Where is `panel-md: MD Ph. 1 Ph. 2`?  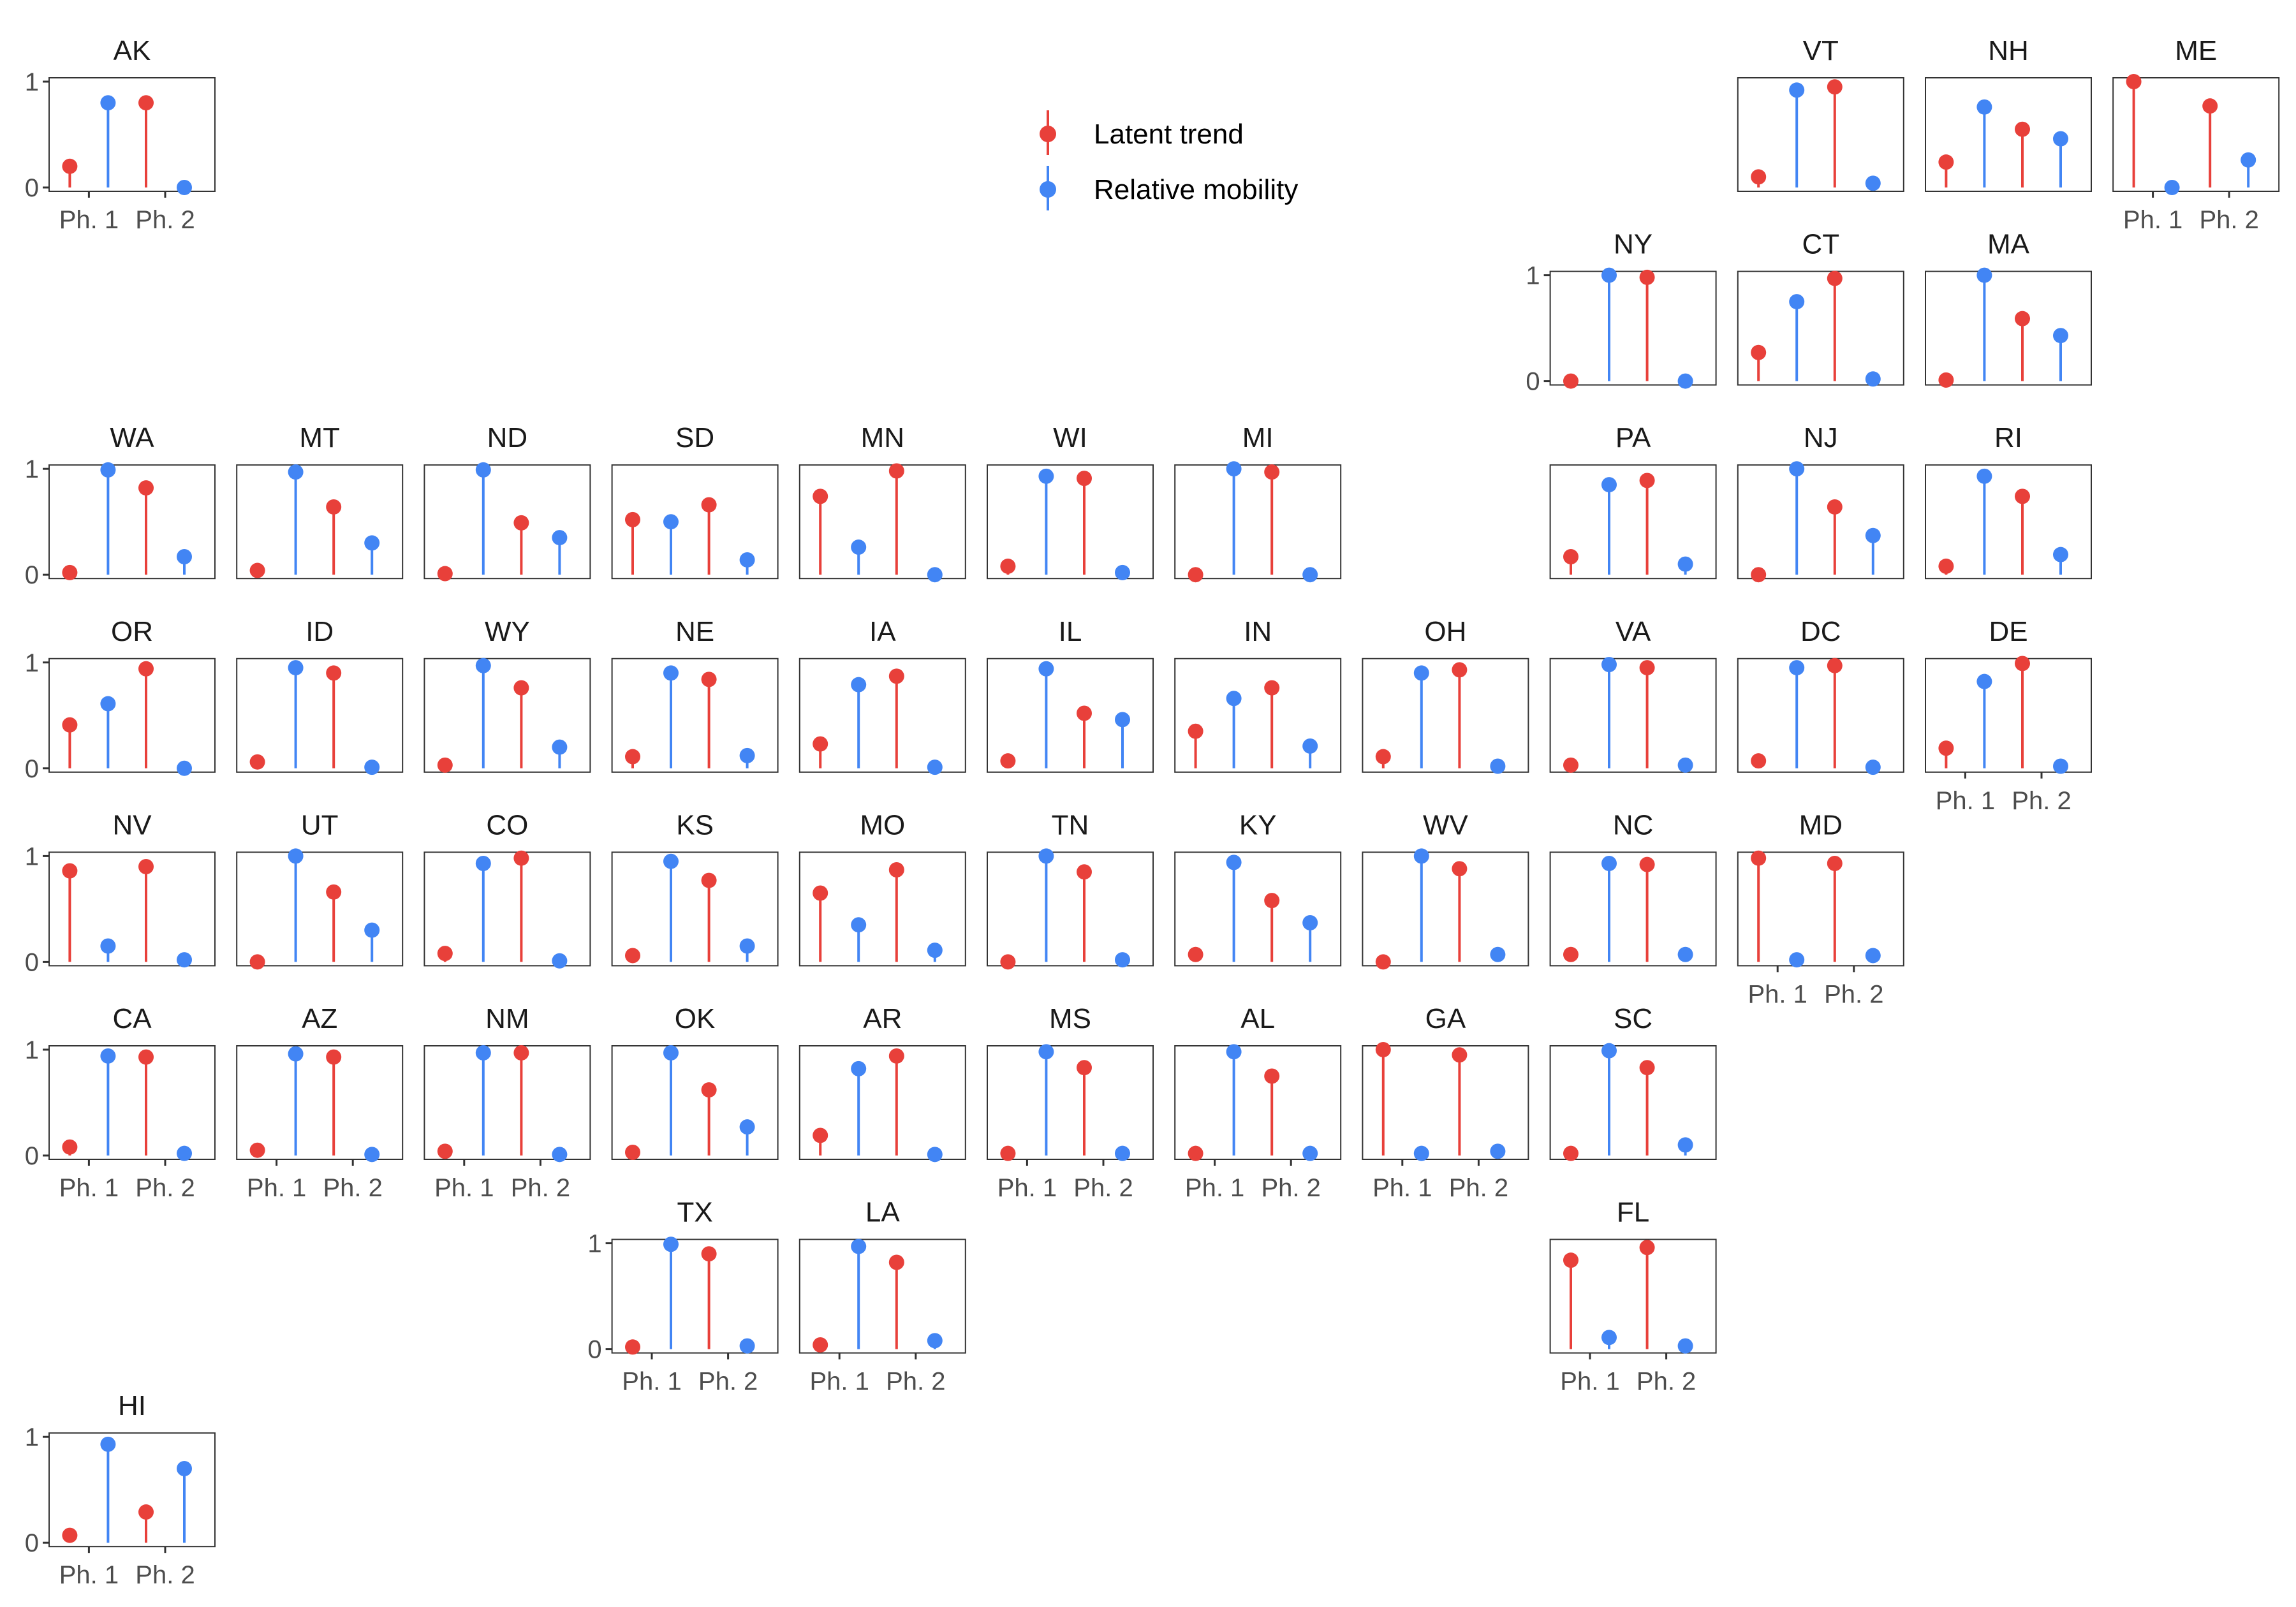 panel-md: MD Ph. 1 Ph. 2 is located at coordinates (1820, 908).